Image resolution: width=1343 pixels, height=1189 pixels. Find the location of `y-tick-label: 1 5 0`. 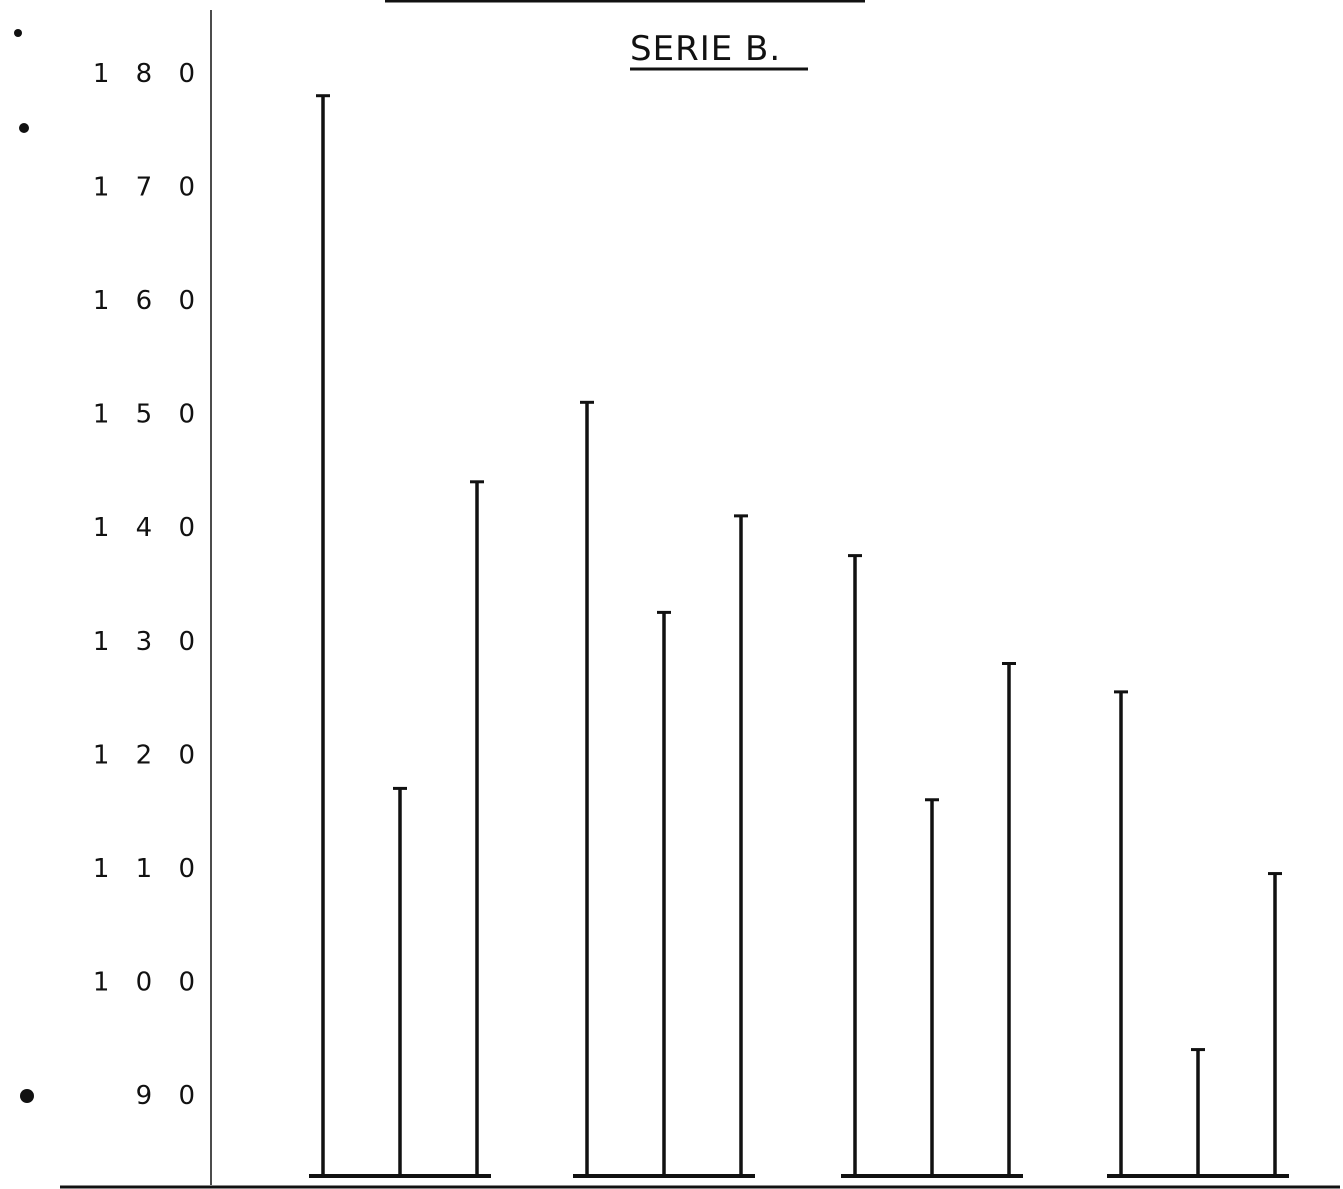

y-tick-label: 1 5 0 is located at coordinates (148, 415).